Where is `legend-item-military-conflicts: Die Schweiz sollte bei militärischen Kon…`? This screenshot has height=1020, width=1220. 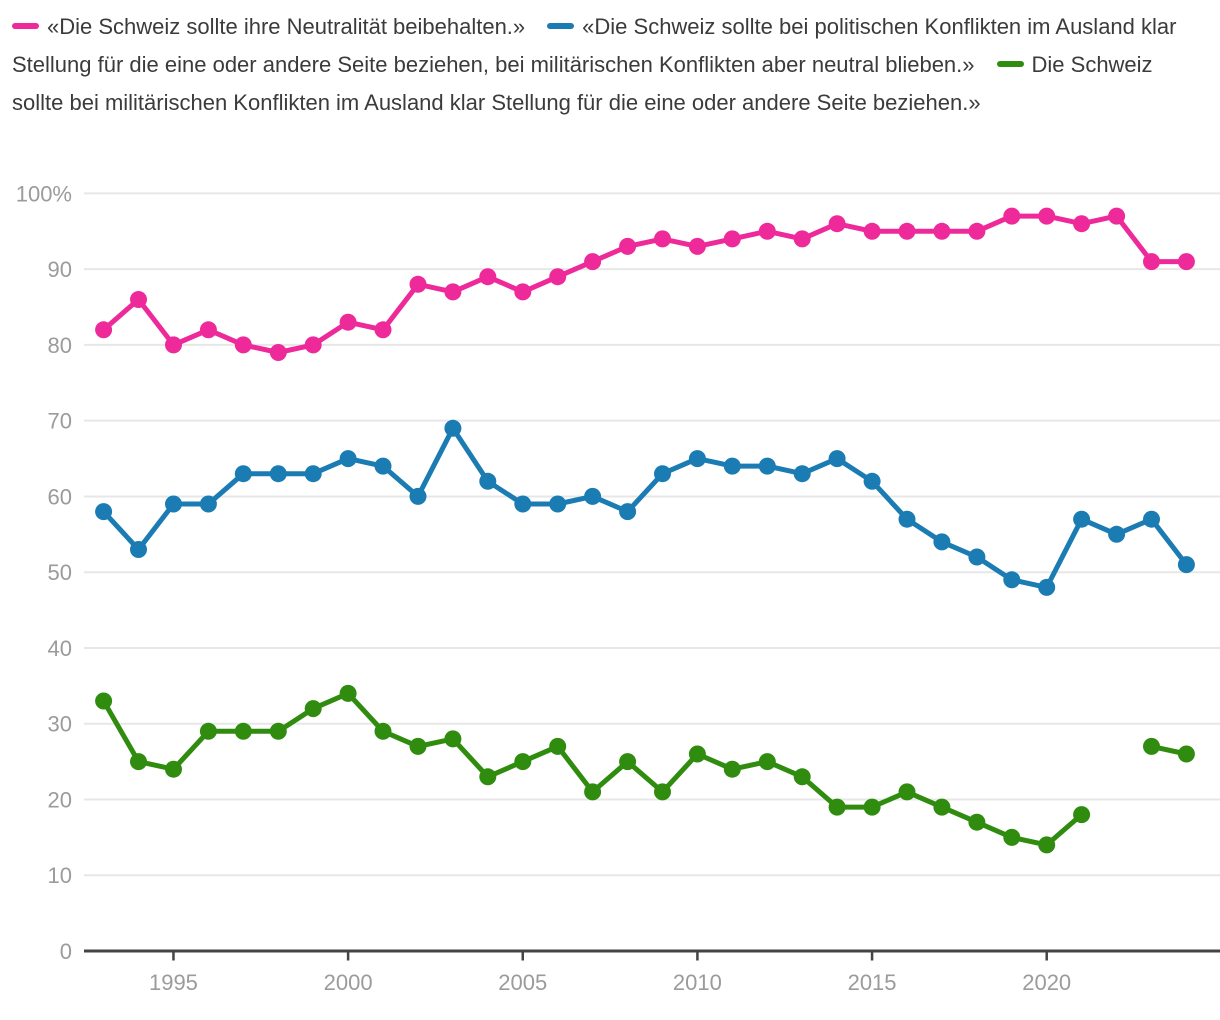
legend-item-military-conflicts: Die Schweiz sollte bei militärischen Kon… is located at coordinates (582, 83).